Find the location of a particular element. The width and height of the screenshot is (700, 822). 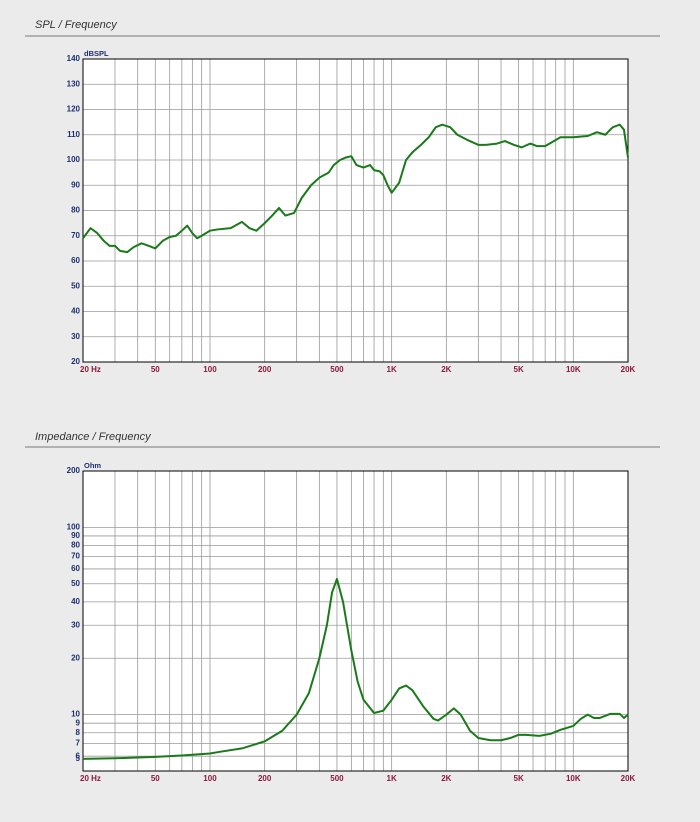

chart-title: SPL / Frequency is located at coordinates (76, 25).